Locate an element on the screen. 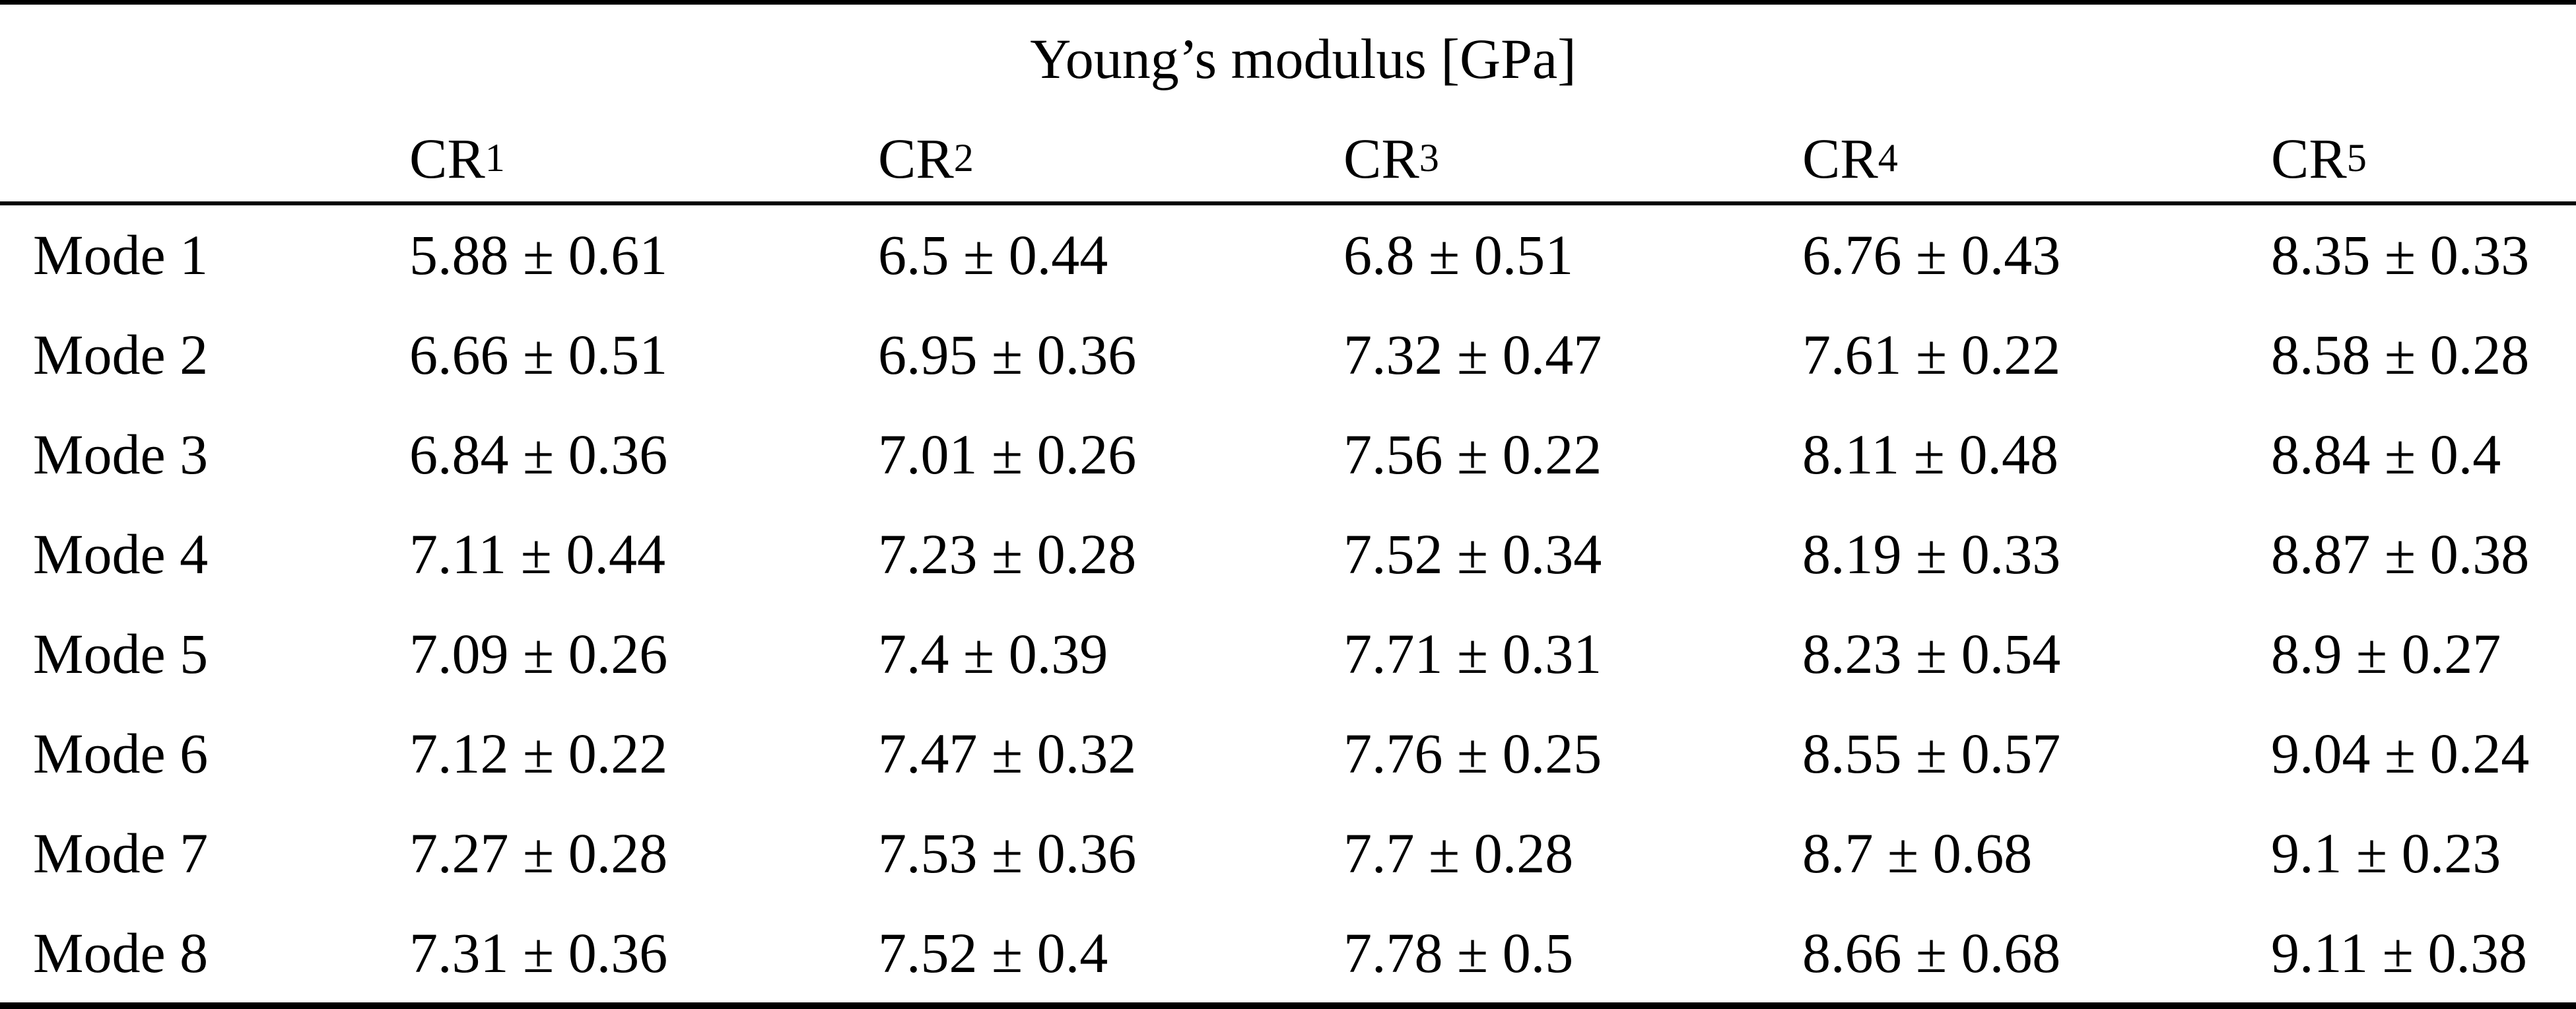  table-cell: 7.56 ± 0.22 is located at coordinates (1473, 455).